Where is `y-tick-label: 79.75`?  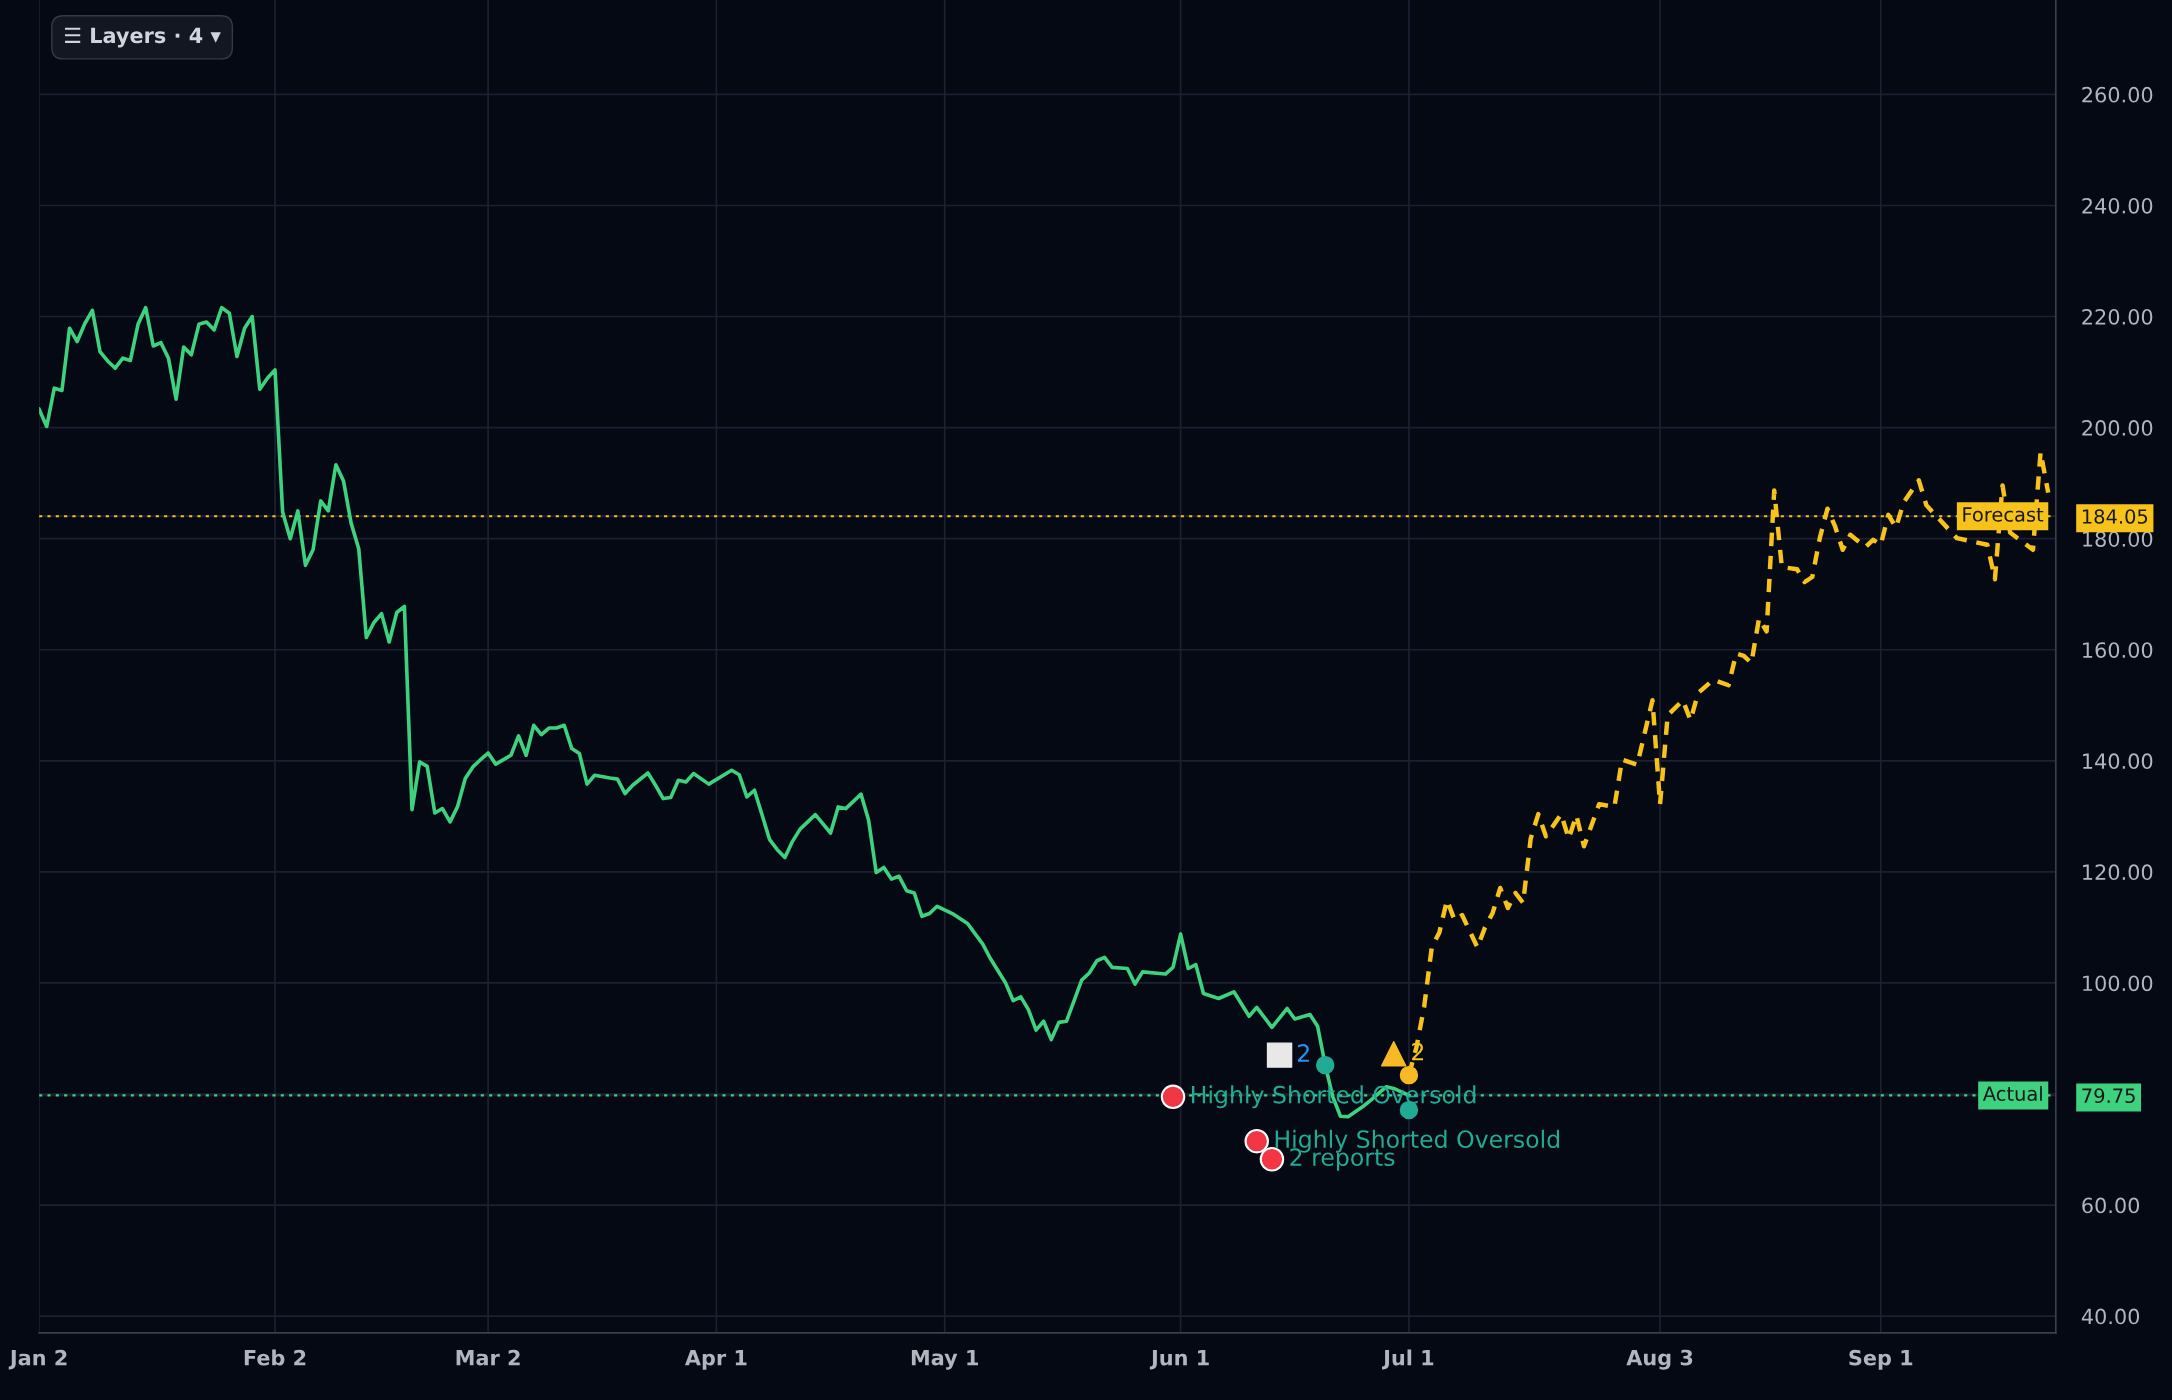 y-tick-label: 79.75 is located at coordinates (2108, 1096).